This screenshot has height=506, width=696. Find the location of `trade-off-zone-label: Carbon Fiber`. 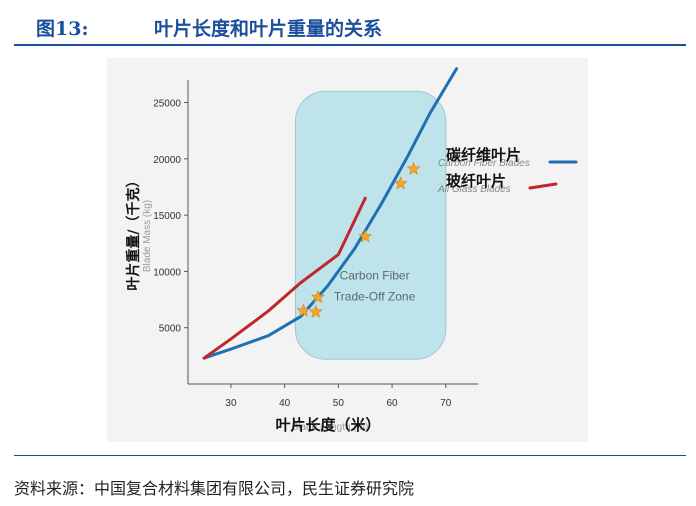

trade-off-zone-label: Carbon Fiber is located at coordinates (375, 275).